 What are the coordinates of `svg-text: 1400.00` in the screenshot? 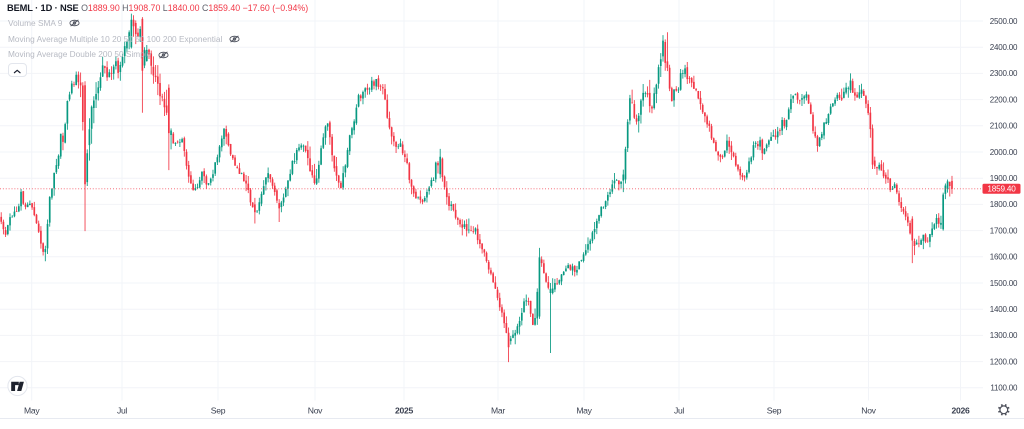 It's located at (1004, 309).